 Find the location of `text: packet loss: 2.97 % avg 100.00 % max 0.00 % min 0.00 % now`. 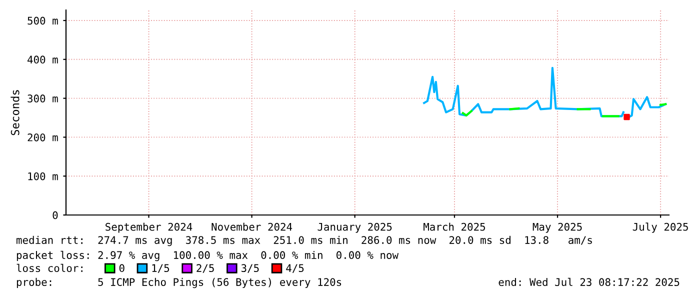

text: packet loss: 2.97 % avg 100.00 % max 0.00 % min 0.00 % now is located at coordinates (207, 256).